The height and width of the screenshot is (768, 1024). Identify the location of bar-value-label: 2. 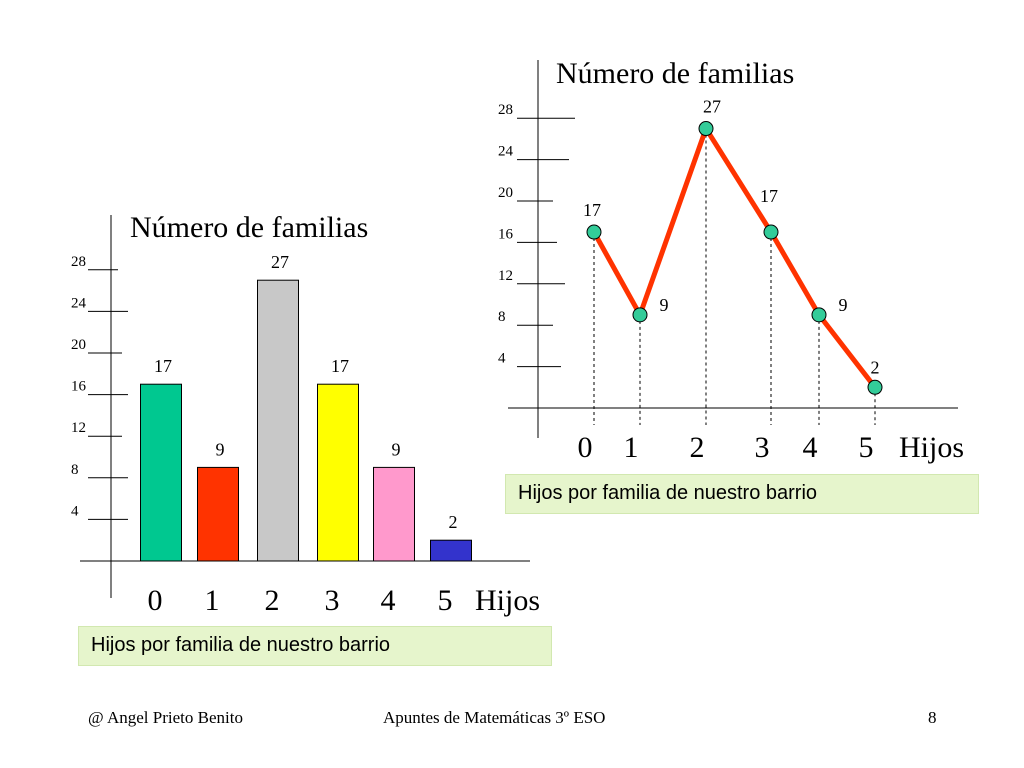
(453, 522).